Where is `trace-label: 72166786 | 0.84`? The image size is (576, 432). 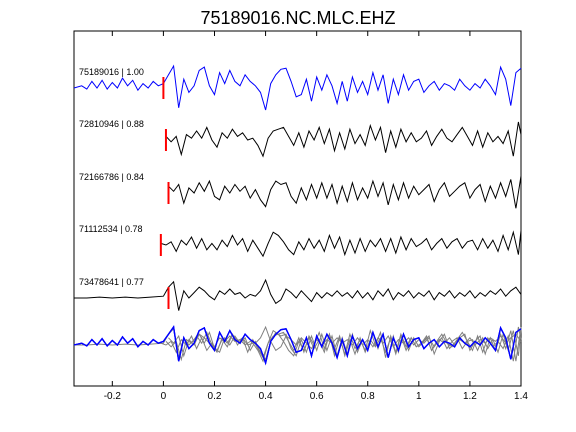
trace-label: 72166786 | 0.84 is located at coordinates (111, 177).